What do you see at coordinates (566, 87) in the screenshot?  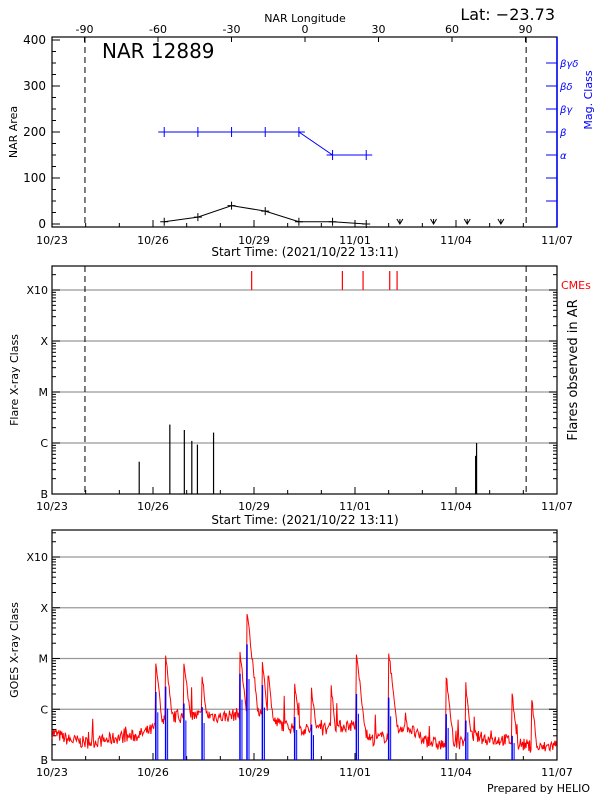 I see `mag-class-tick-label: βδ` at bounding box center [566, 87].